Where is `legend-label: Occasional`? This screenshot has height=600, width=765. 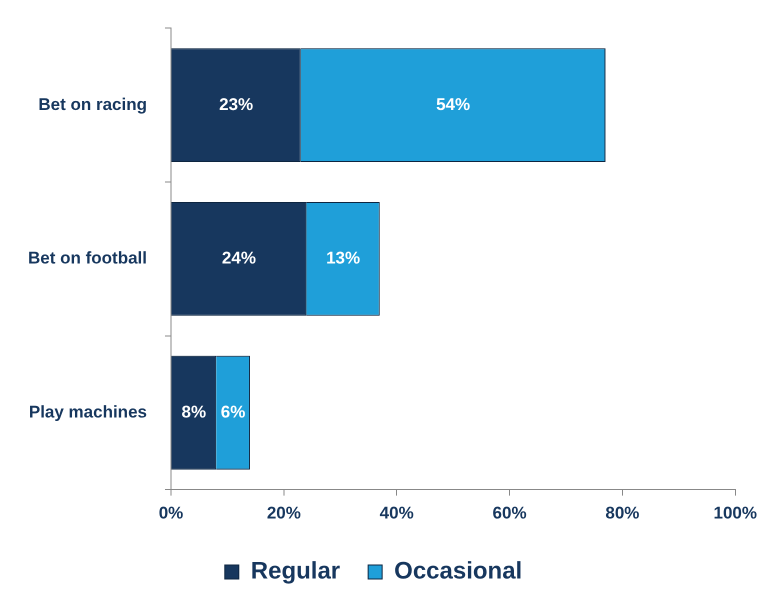 legend-label: Occasional is located at coordinates (458, 571).